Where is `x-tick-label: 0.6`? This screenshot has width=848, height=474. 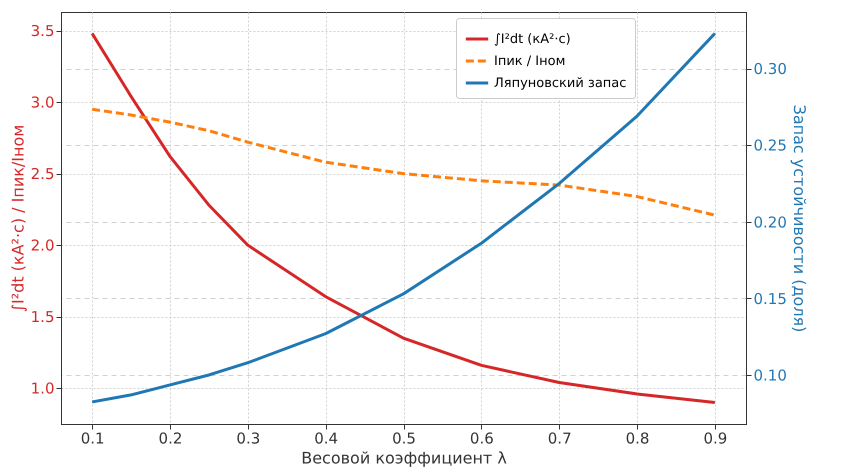 x-tick-label: 0.6 is located at coordinates (482, 439).